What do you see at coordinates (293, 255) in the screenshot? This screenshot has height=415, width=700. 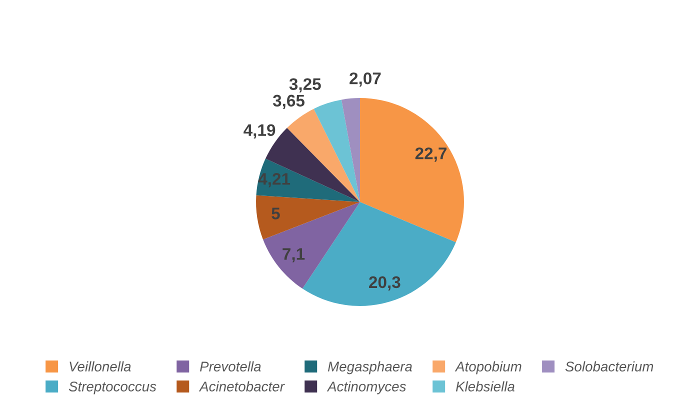 I see `data-label: 7,1` at bounding box center [293, 255].